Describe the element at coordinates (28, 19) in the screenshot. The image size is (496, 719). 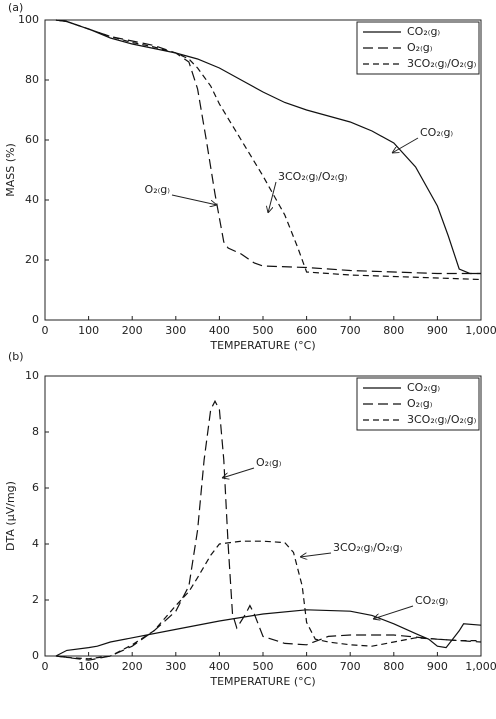
I see `y-tick-label: 100` at that location.